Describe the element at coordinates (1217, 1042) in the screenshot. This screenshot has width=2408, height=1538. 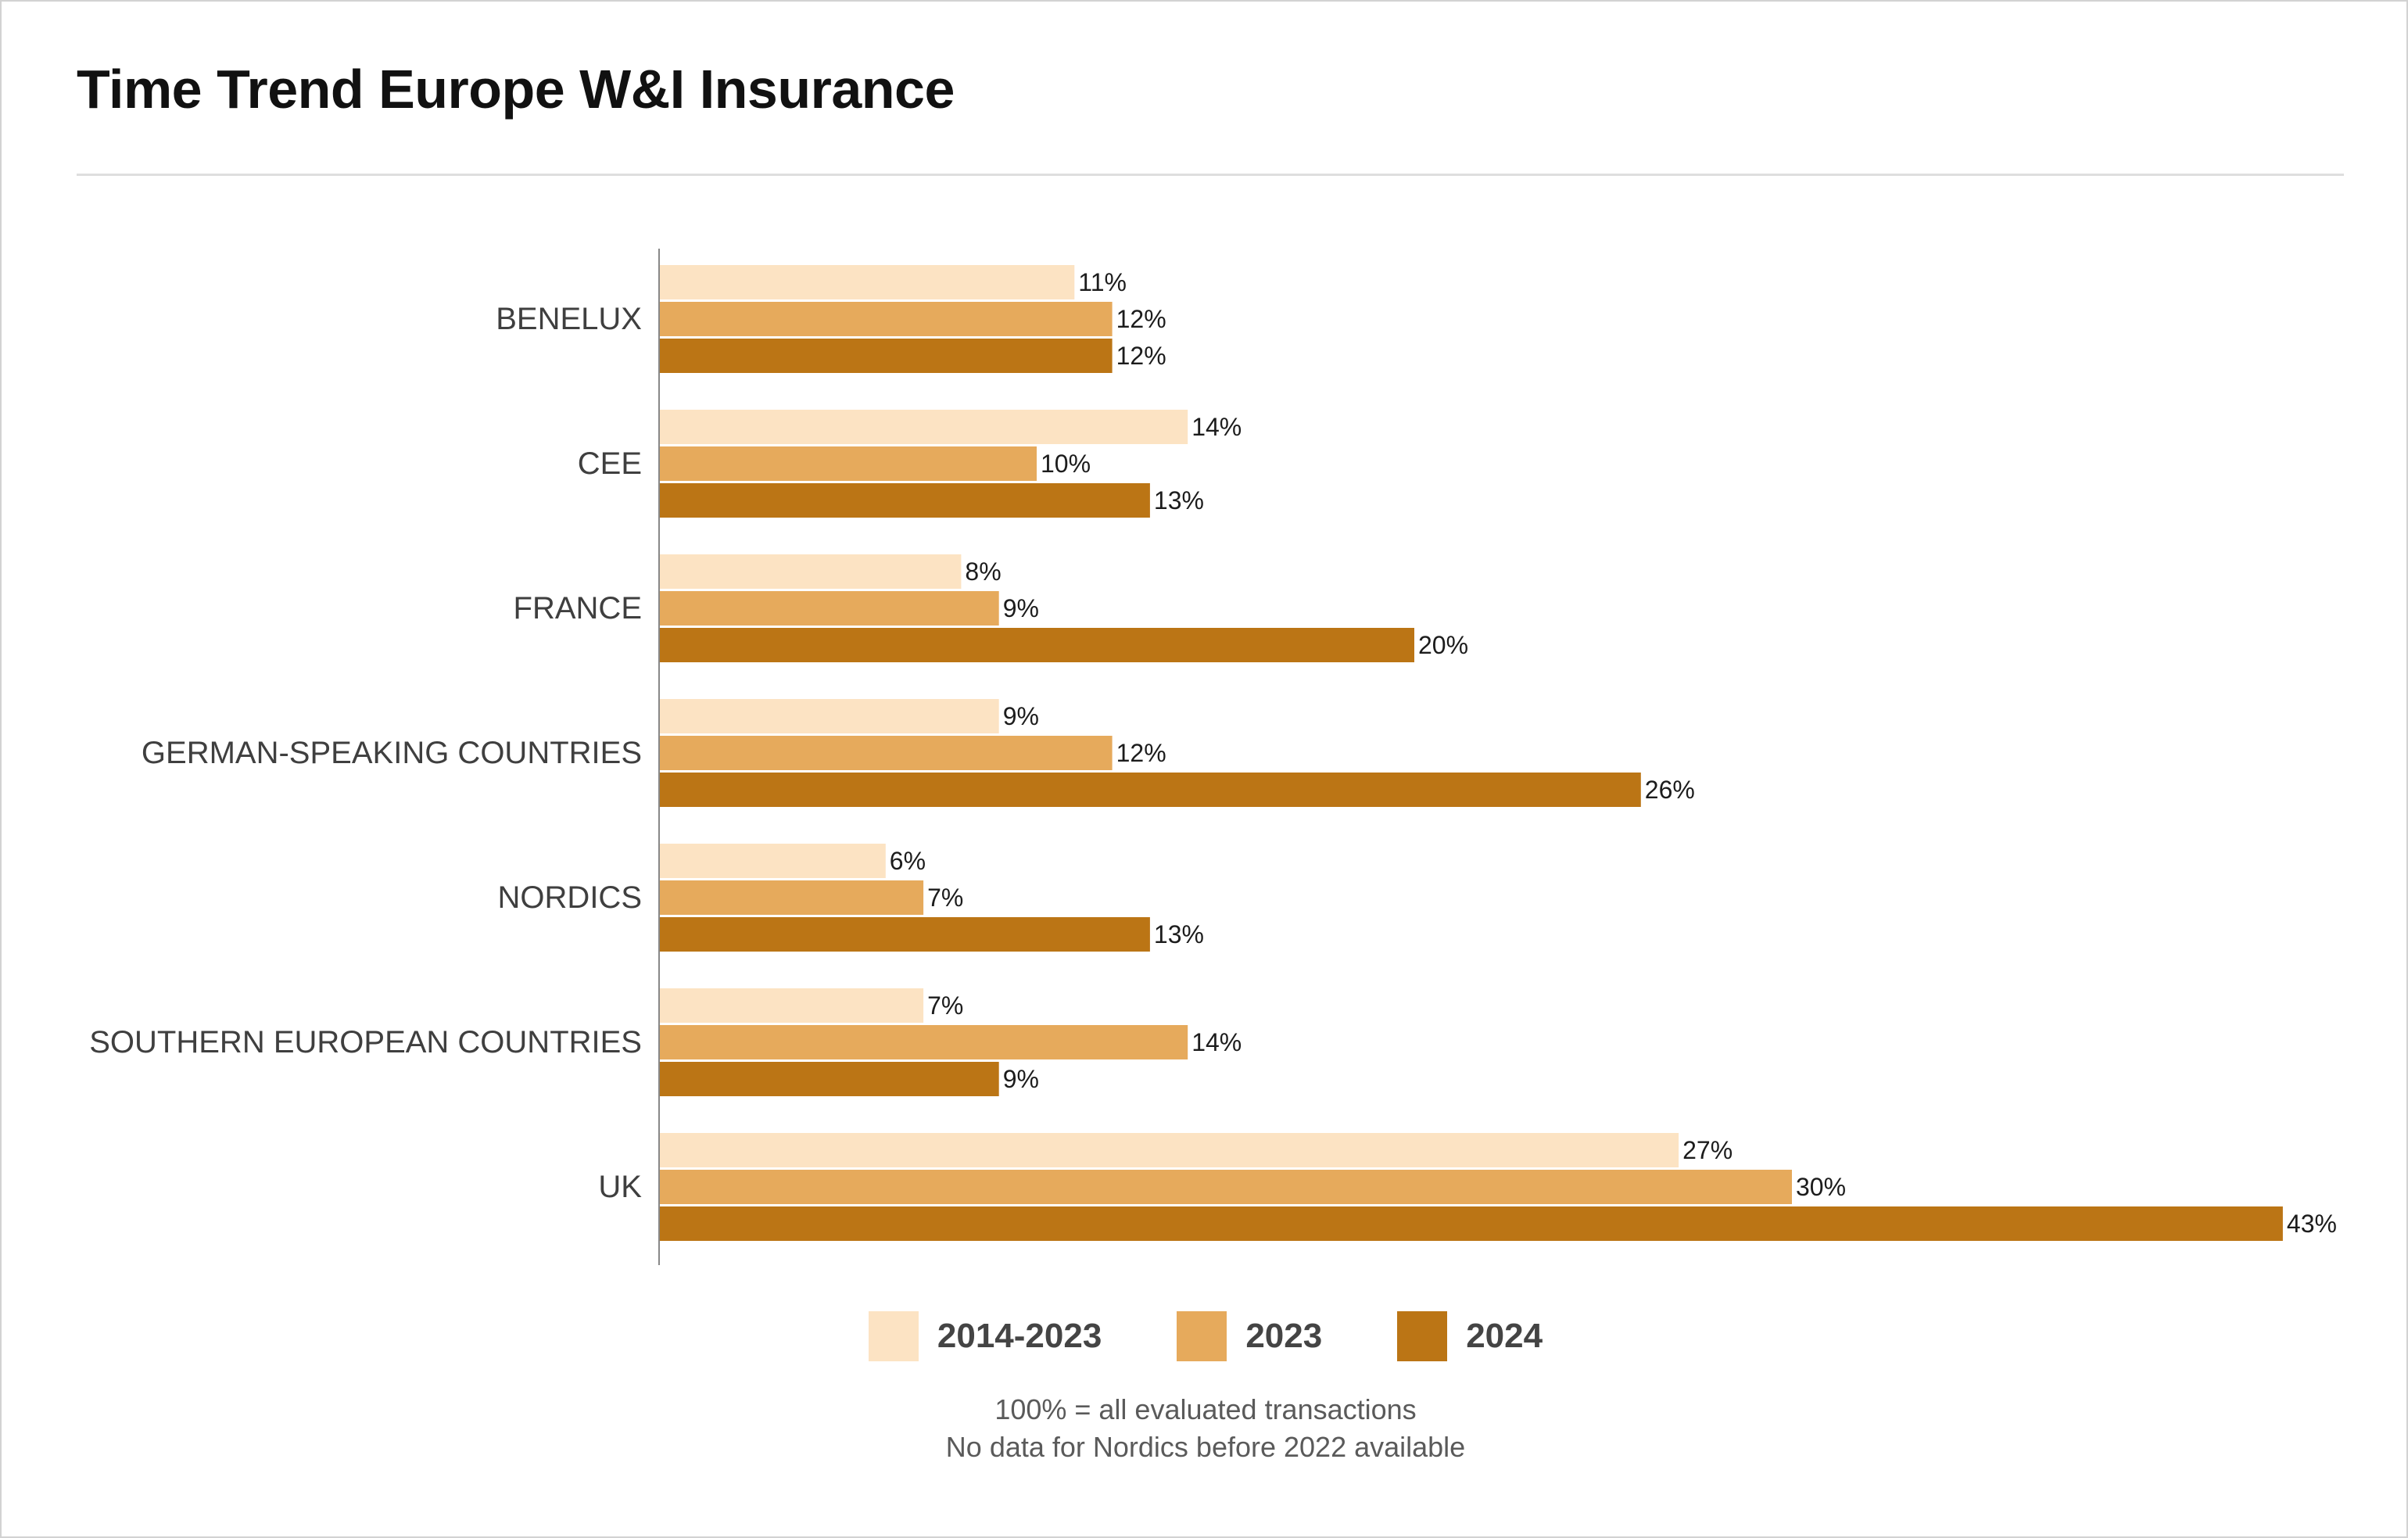
I see `data-label-southern-european-countries-2023: 14%` at that location.